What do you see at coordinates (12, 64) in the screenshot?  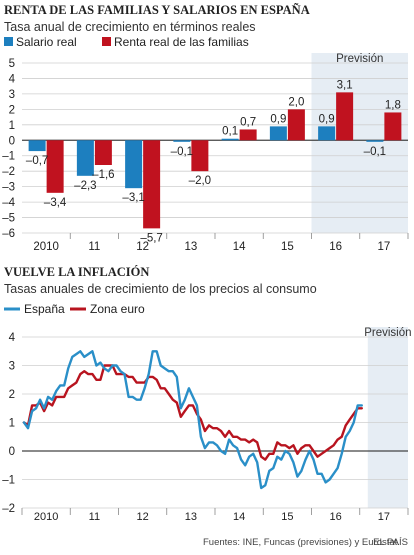 I see `y-tick-label: 5` at bounding box center [12, 64].